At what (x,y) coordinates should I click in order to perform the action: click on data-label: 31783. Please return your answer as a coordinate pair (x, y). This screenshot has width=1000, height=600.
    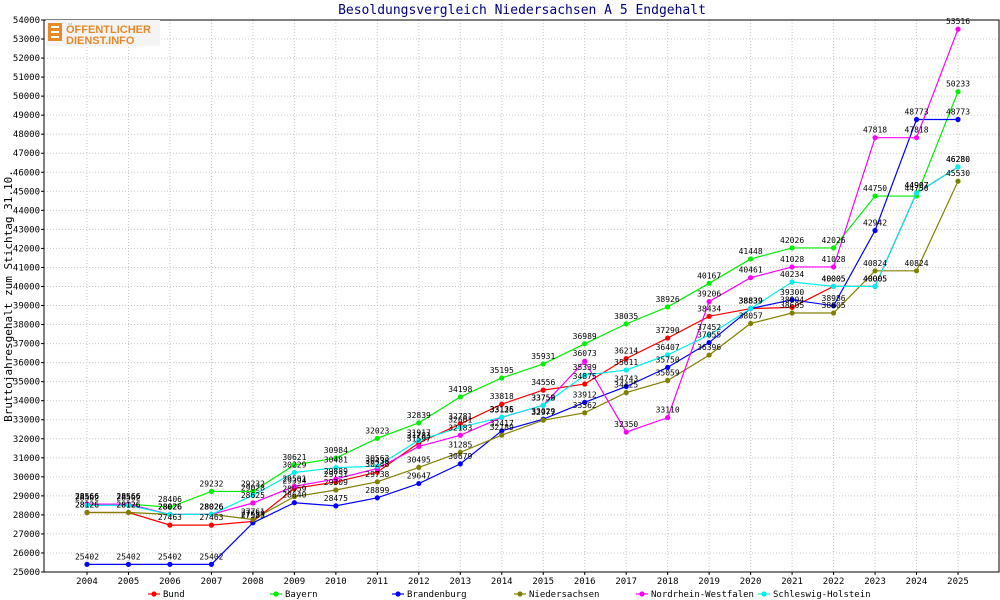
    Looking at the image, I should click on (419, 435).